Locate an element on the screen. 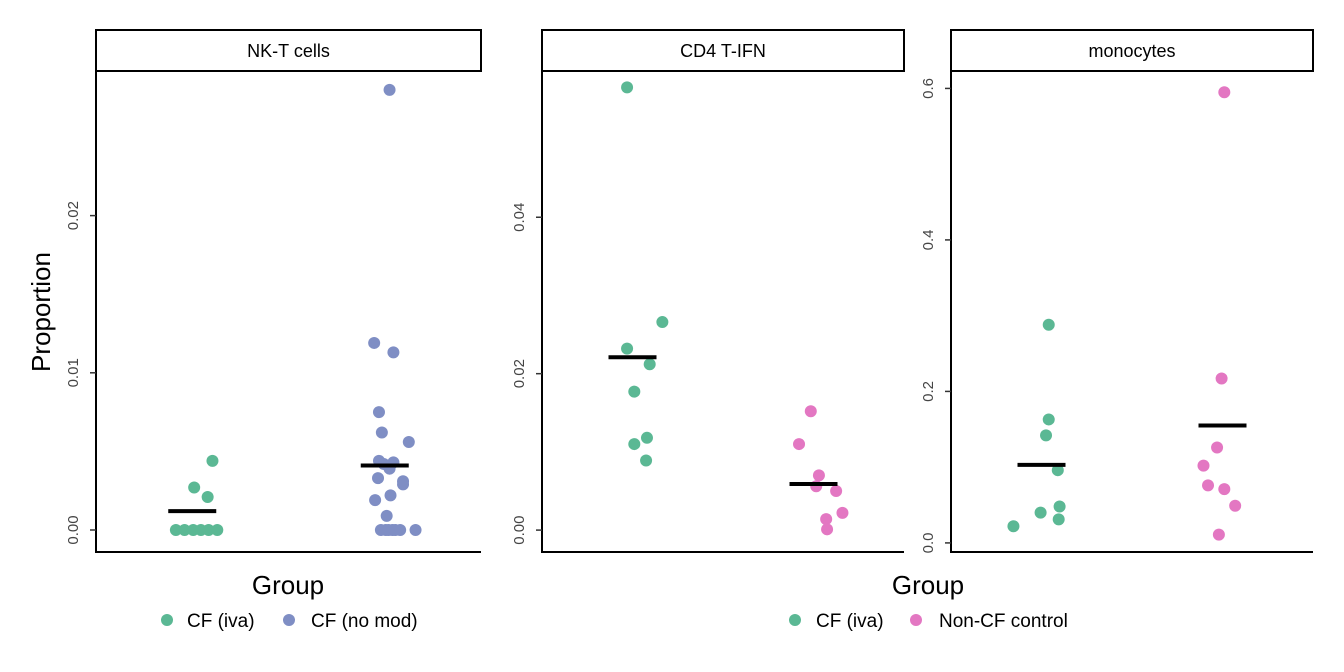 This screenshot has width=1344, height=672. panel-title: monocytes is located at coordinates (1131, 51).